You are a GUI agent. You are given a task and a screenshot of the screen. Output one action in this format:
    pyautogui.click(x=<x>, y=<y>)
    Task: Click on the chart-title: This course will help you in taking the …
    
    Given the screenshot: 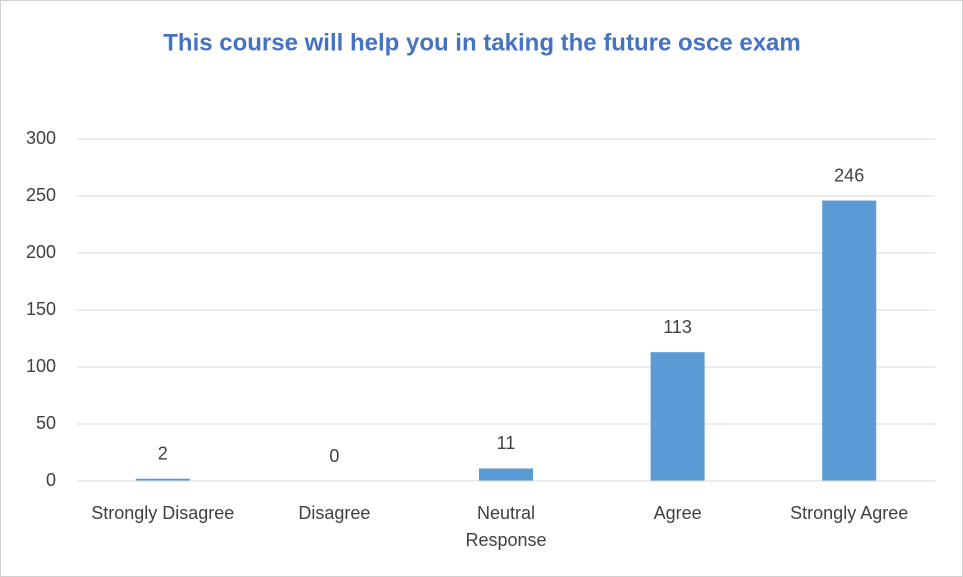 What is the action you would take?
    pyautogui.click(x=481, y=42)
    